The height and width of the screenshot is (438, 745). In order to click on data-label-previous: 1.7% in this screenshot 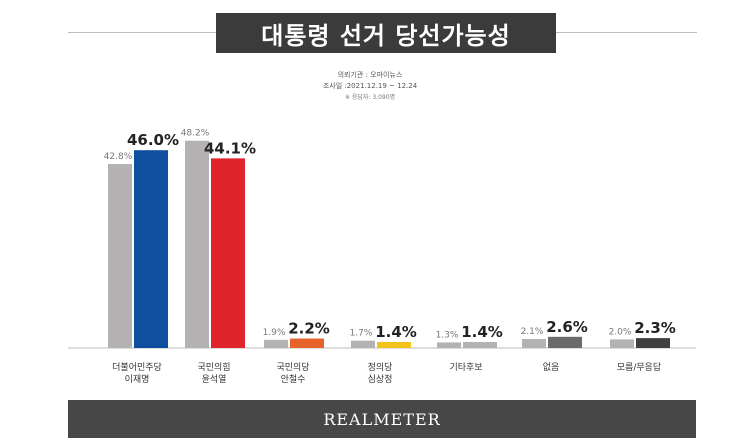, I will do `click(361, 334)`.